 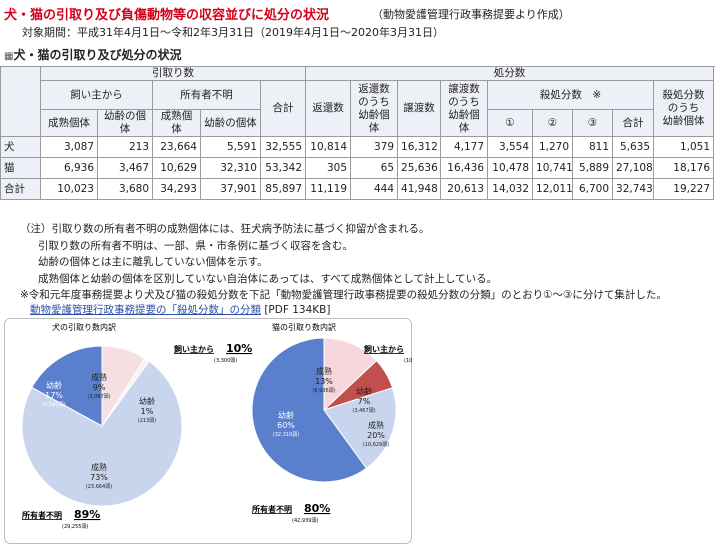 I want to click on cell: 444, so click(x=374, y=189).